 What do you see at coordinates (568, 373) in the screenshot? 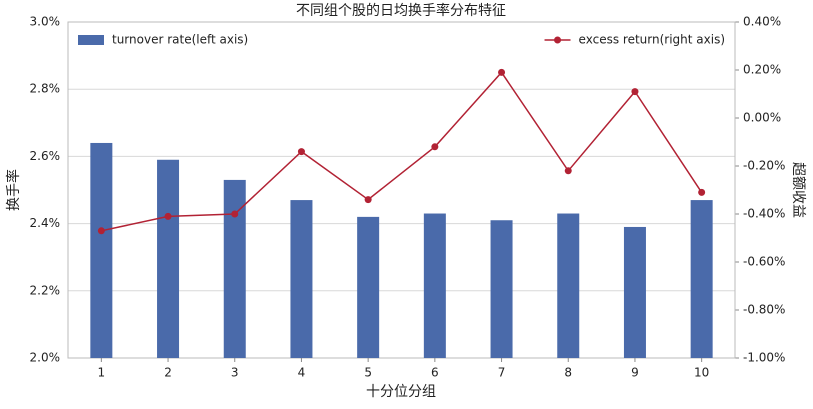
I see `x-tick-label: 8` at bounding box center [568, 373].